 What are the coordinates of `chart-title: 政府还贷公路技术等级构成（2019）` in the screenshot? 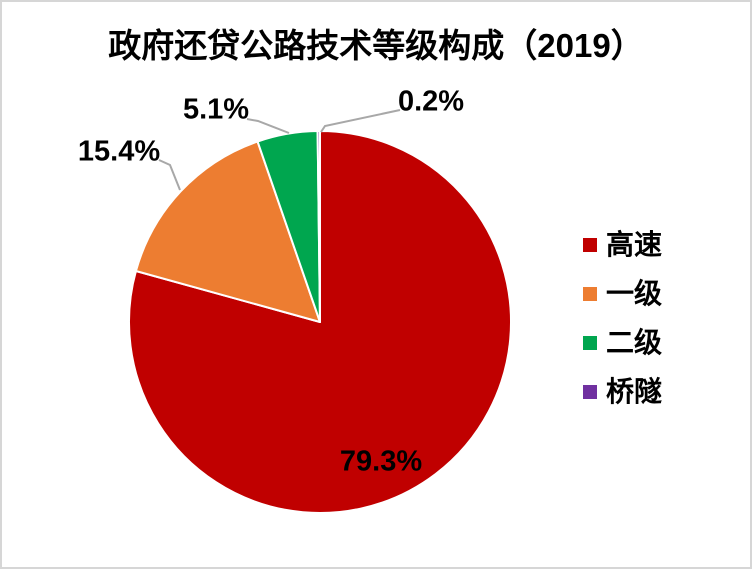 It's located at (376, 45).